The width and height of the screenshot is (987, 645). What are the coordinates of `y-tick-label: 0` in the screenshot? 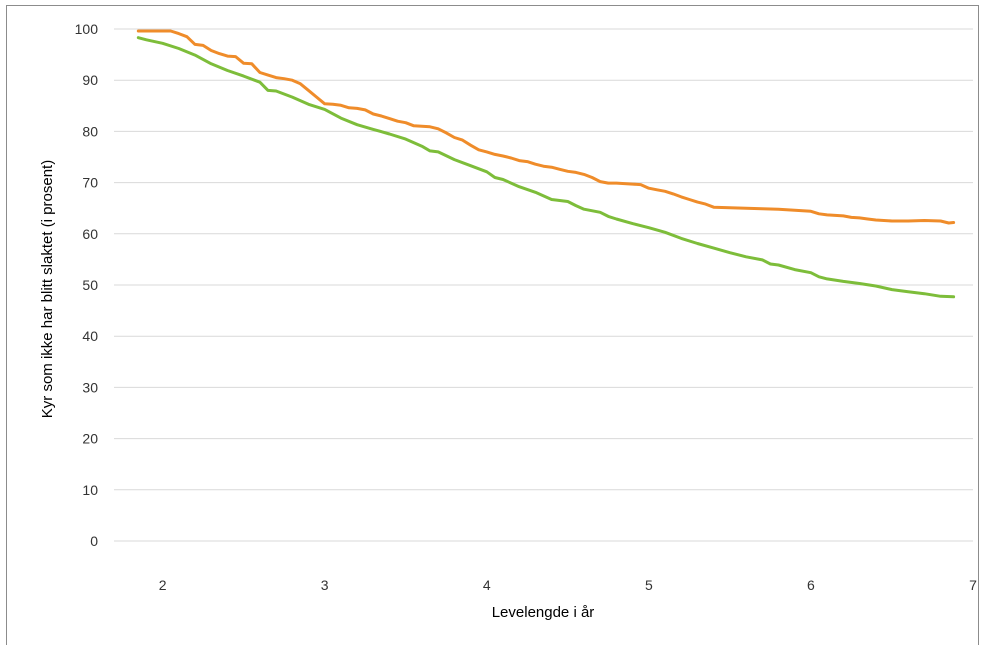 It's located at (94, 541).